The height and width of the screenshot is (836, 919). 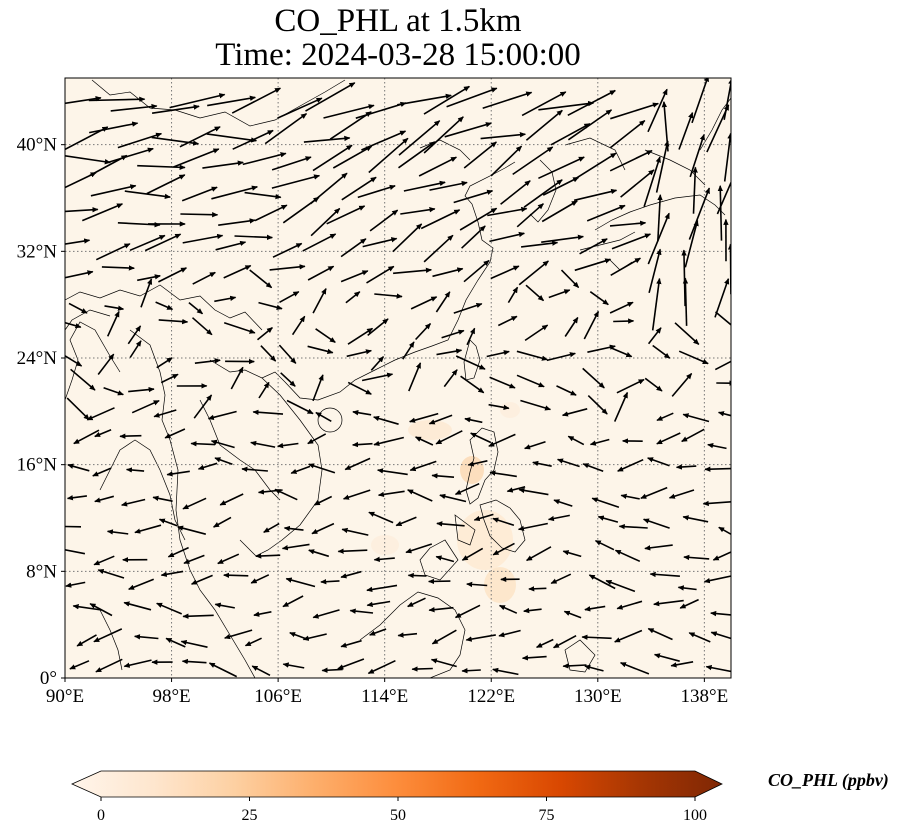 What do you see at coordinates (41, 571) in the screenshot?
I see `y-tick-label: 8°N` at bounding box center [41, 571].